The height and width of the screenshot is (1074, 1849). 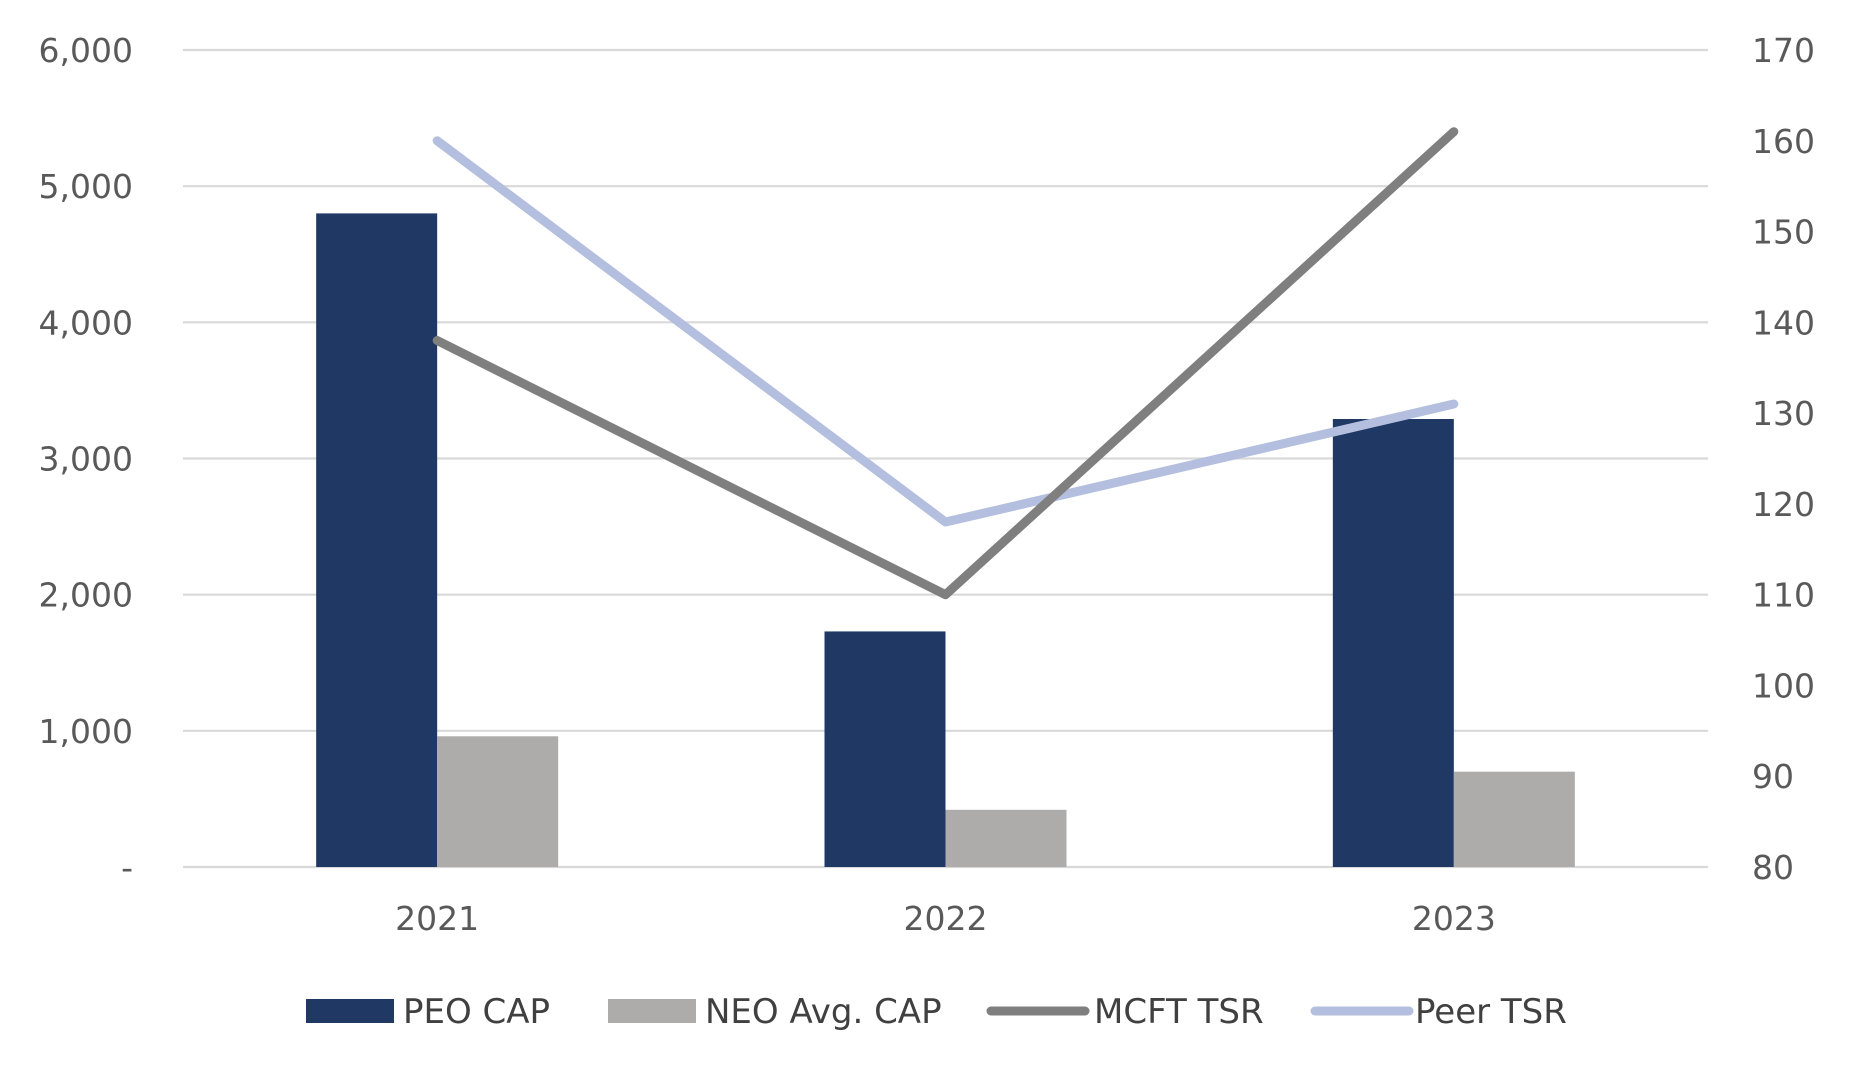 I want to click on legend-swatch-neo-avg-cap, so click(x=652, y=1011).